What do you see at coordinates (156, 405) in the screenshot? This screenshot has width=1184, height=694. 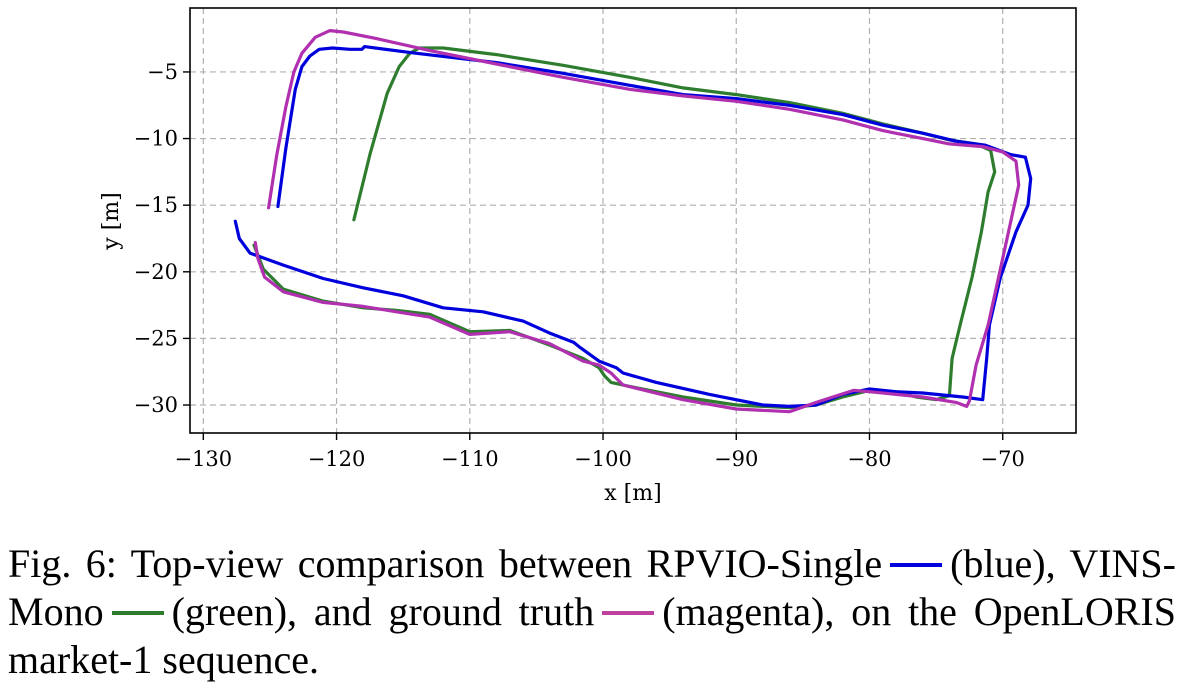 I see `y-tick-label: −30` at bounding box center [156, 405].